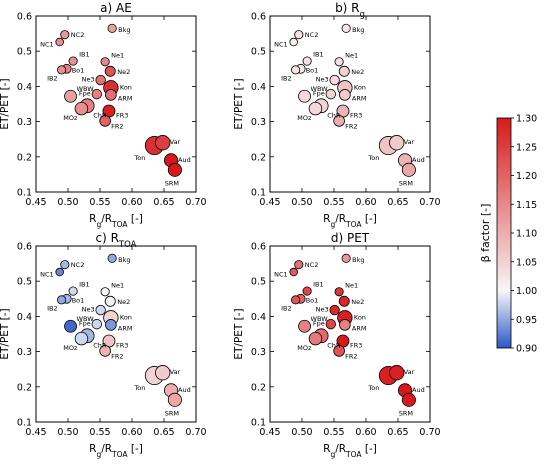  What do you see at coordinates (334, 310) in the screenshot?
I see `point-Ne3` at bounding box center [334, 310].